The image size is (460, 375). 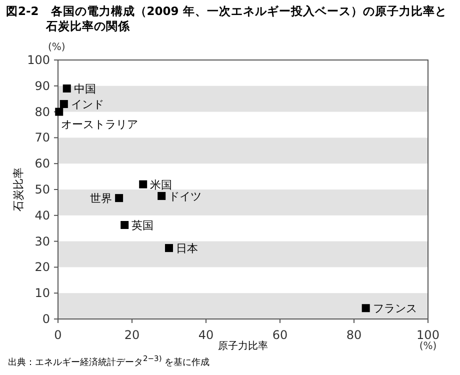 I want to click on source-note: 出典：エネルギー経済統計データ$^{2−3)}$ を基に作成, so click(x=109, y=361).